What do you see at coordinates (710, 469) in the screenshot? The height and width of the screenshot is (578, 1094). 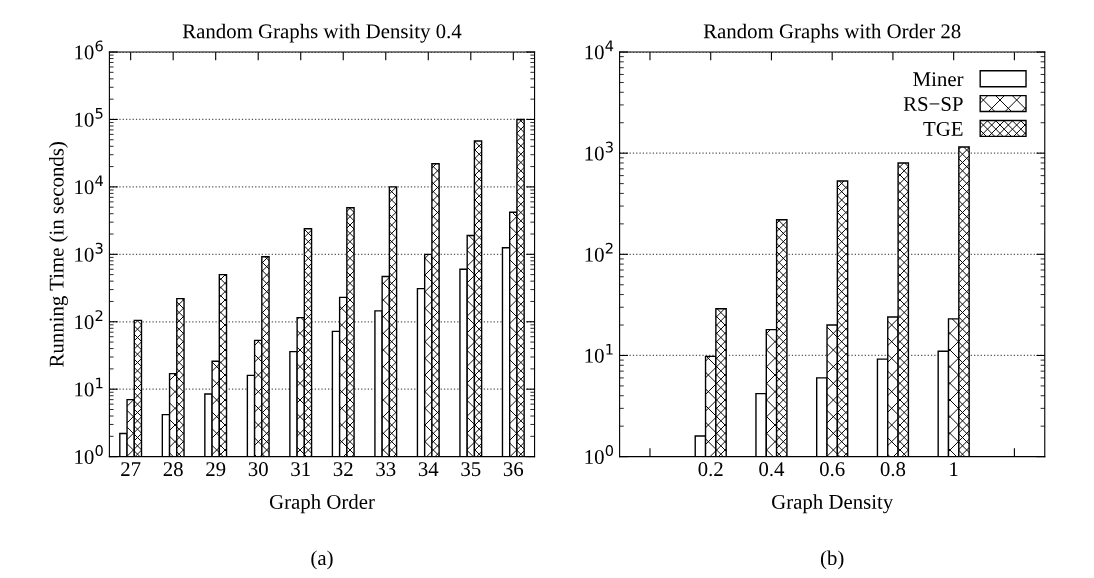 I see `x-tick-label: 0.2` at bounding box center [710, 469].